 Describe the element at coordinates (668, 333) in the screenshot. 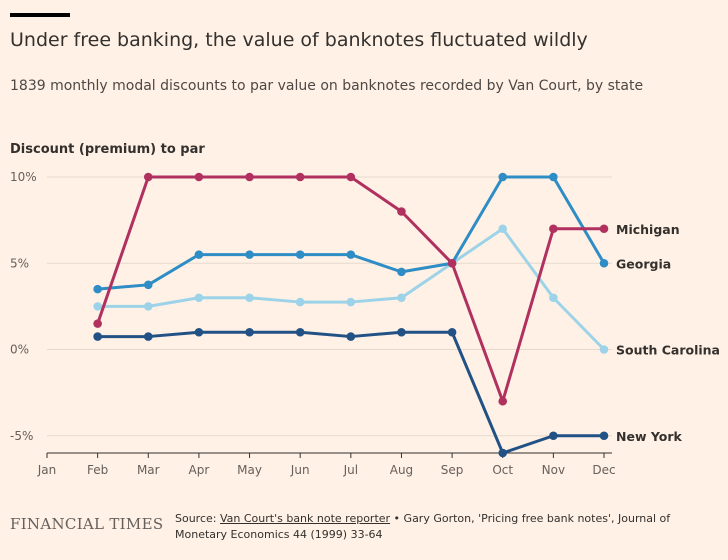

I see `series-labels: South Carolina Georgia New York Michigan` at that location.